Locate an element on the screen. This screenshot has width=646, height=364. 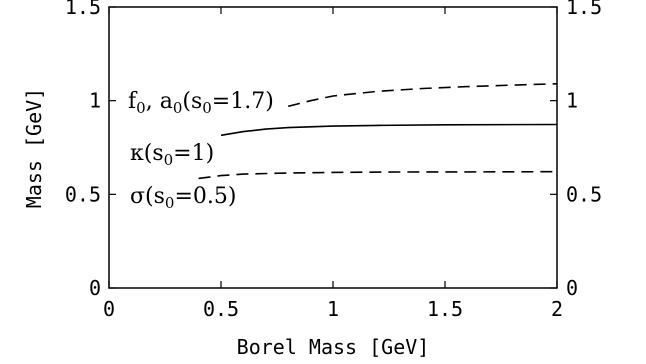
label-sigma-part2: =0.5) is located at coordinates (205, 196).